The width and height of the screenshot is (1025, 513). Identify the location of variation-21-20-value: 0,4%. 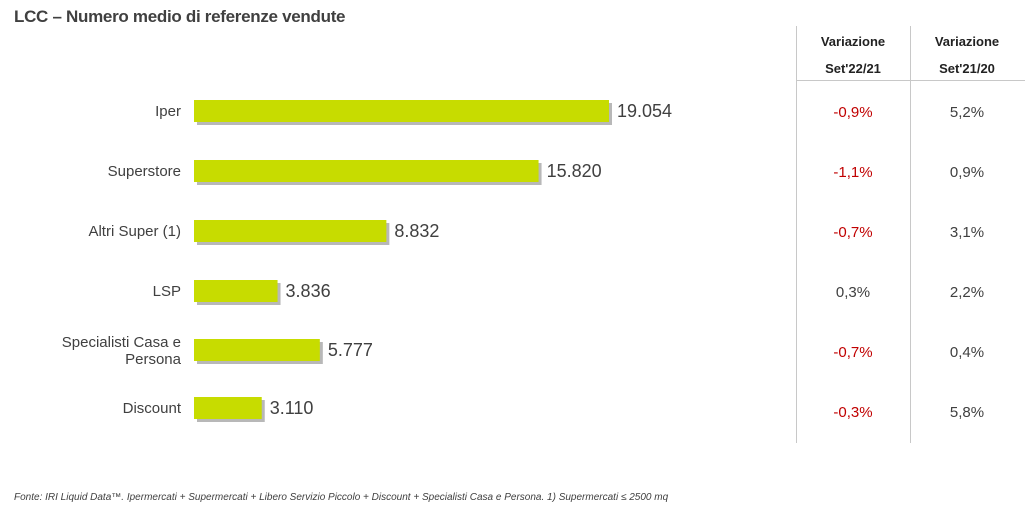
(967, 352).